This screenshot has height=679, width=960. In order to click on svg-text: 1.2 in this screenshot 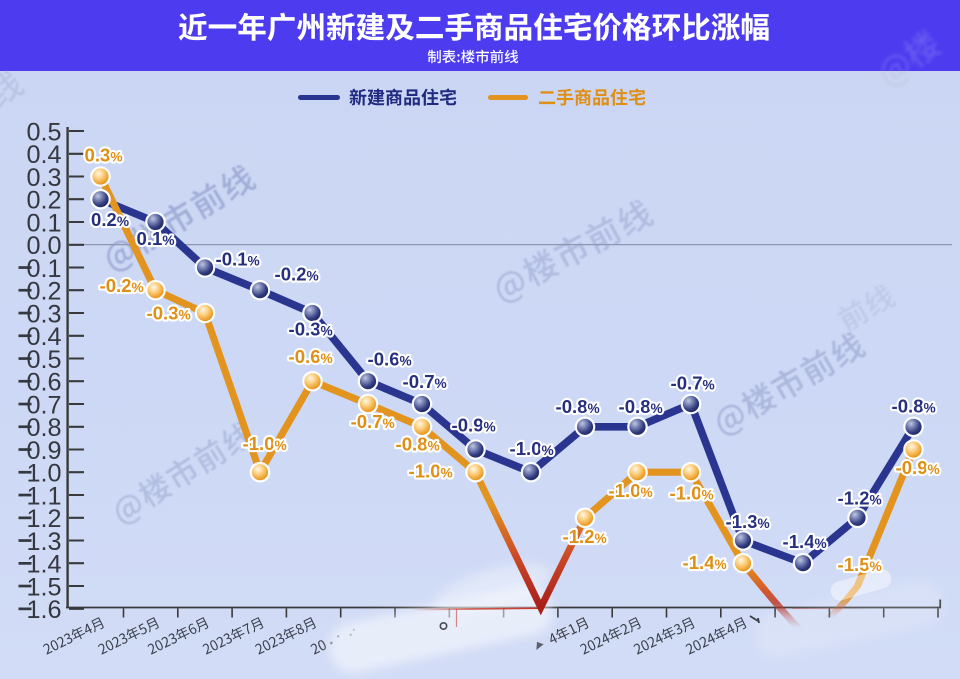, I will do `click(43, 519)`.